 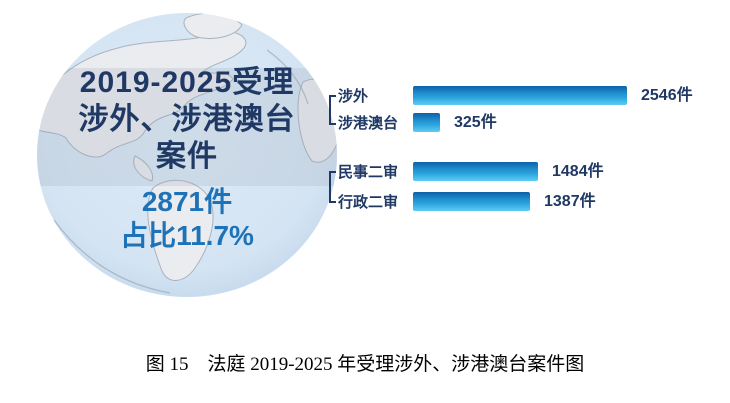 What do you see at coordinates (368, 123) in the screenshot?
I see `bar-label-shegangaotai: 涉港澳台` at bounding box center [368, 123].